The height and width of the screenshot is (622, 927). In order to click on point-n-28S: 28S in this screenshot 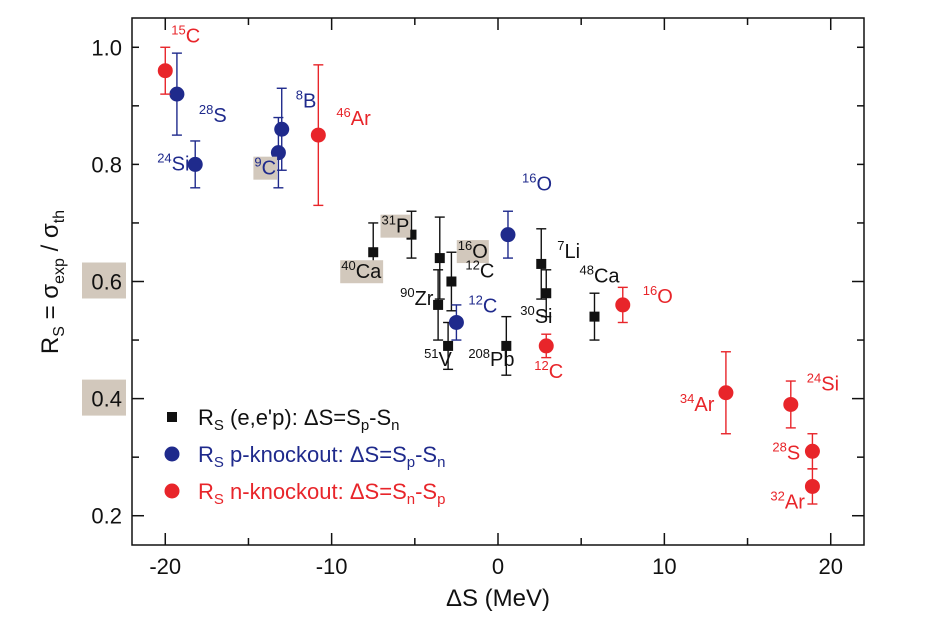, I will do `click(796, 451)`.